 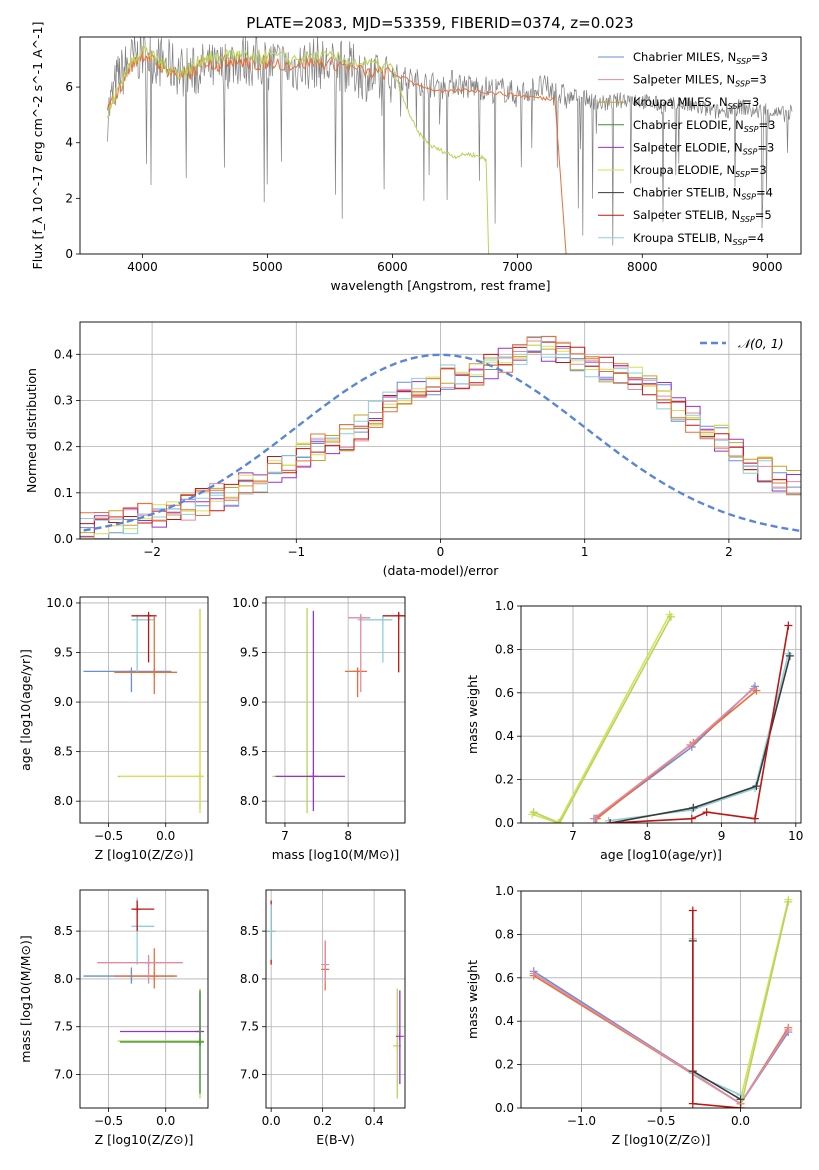 I want to click on y-tick-label: 1.0, so click(x=504, y=606).